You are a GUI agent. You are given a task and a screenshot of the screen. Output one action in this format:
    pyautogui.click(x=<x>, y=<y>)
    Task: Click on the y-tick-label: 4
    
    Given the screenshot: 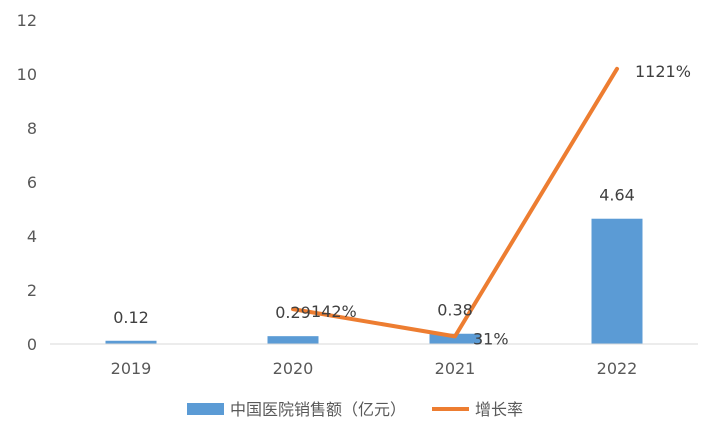 What is the action you would take?
    pyautogui.click(x=32, y=236)
    